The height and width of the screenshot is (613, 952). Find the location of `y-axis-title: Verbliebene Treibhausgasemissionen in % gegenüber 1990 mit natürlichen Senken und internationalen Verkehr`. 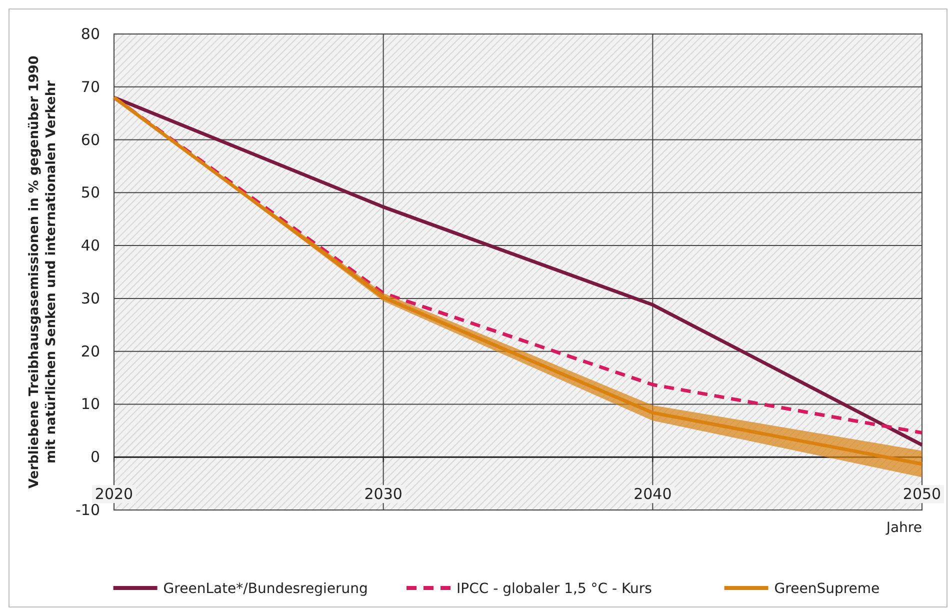

y-axis-title: Verbliebene Treibhausgasemissionen in % gegenüber 1990 mit natürlichen Senken und internationalen Verkehr is located at coordinates (43, 272).